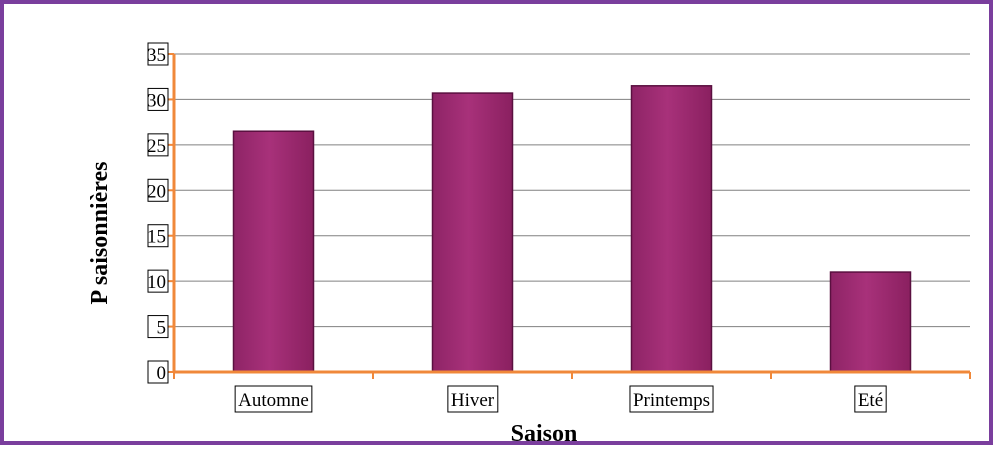  I want to click on y-axis-title: P saisonnières, so click(100, 233).